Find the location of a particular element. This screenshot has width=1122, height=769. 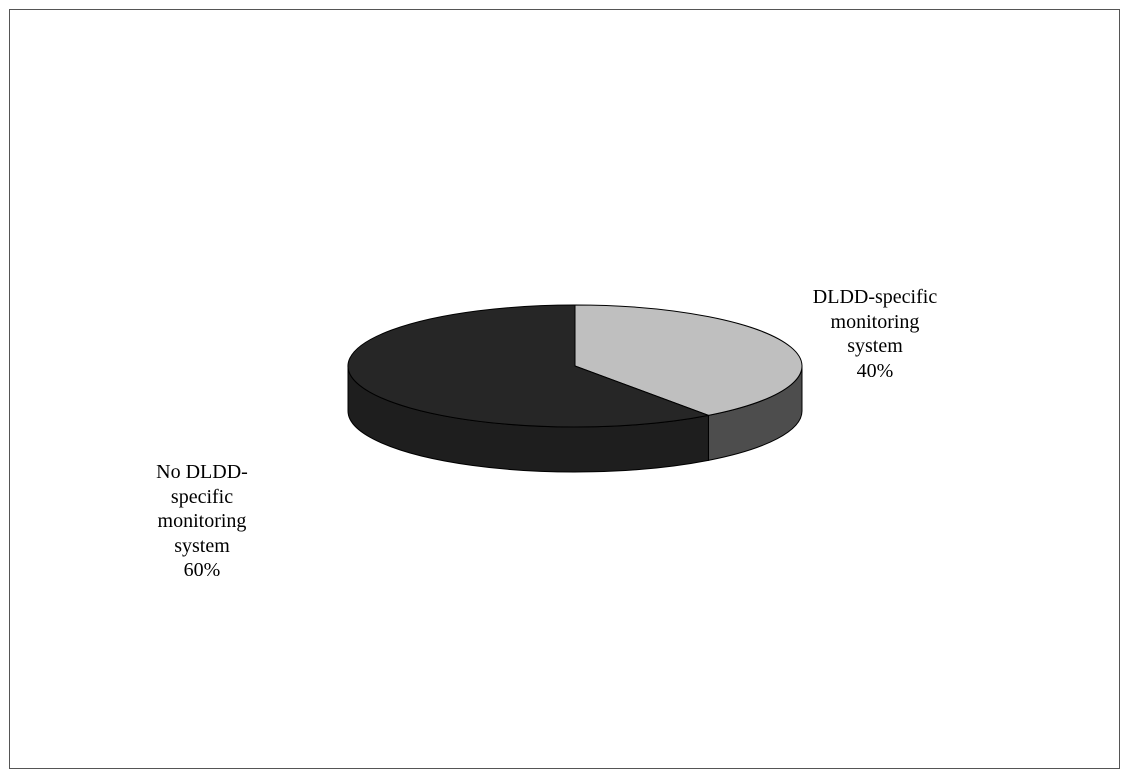

slice-label-no-dldd-specific: No DLDD- specific monitoring system 60% is located at coordinates (202, 521).